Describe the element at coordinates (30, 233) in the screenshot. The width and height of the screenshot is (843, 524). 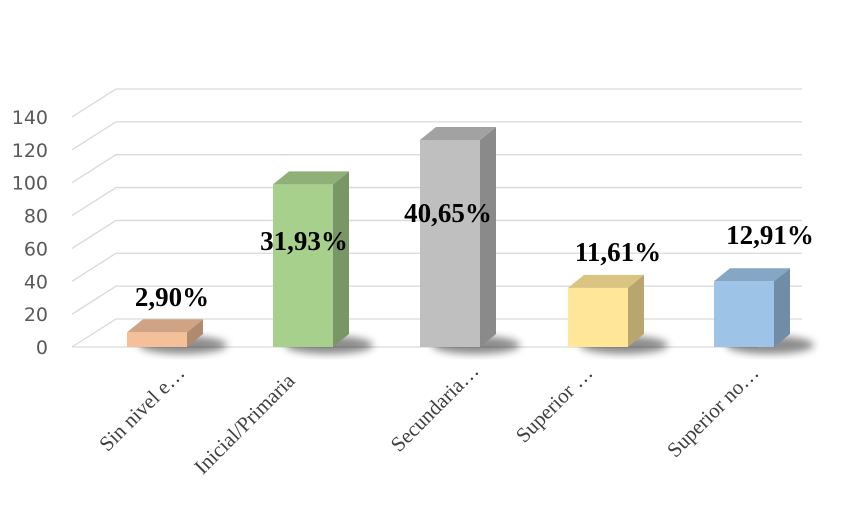
I see `y-axis: 0 20 40 60 80 100 120 140` at that location.